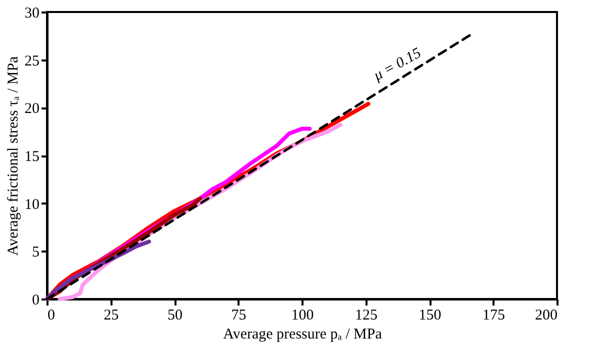  I want to click on y-tick-label: 25, so click(32, 61).